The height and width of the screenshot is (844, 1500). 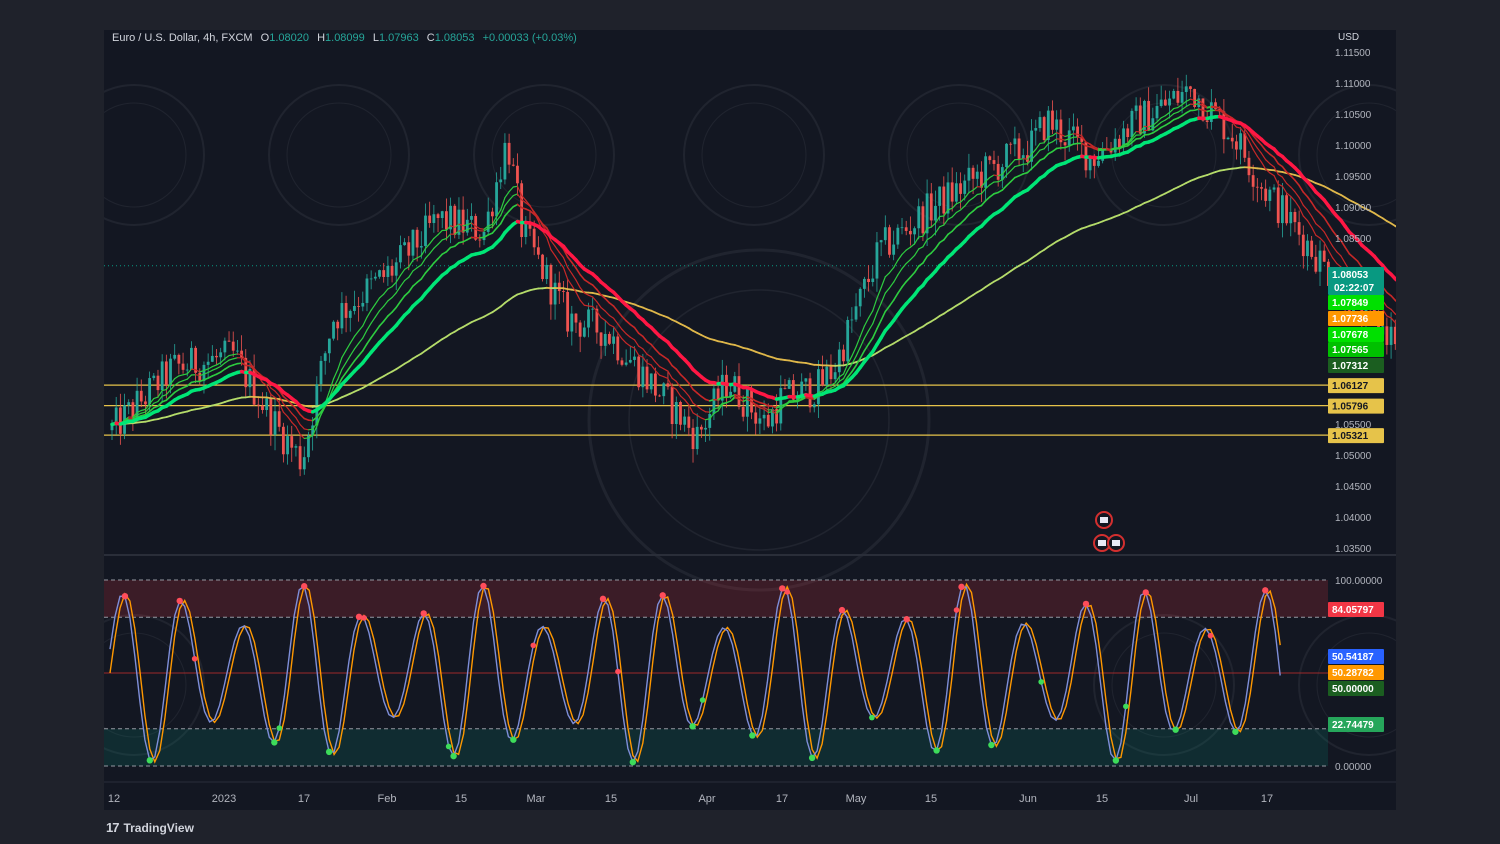 I want to click on oversold-zone, so click(x=716, y=747).